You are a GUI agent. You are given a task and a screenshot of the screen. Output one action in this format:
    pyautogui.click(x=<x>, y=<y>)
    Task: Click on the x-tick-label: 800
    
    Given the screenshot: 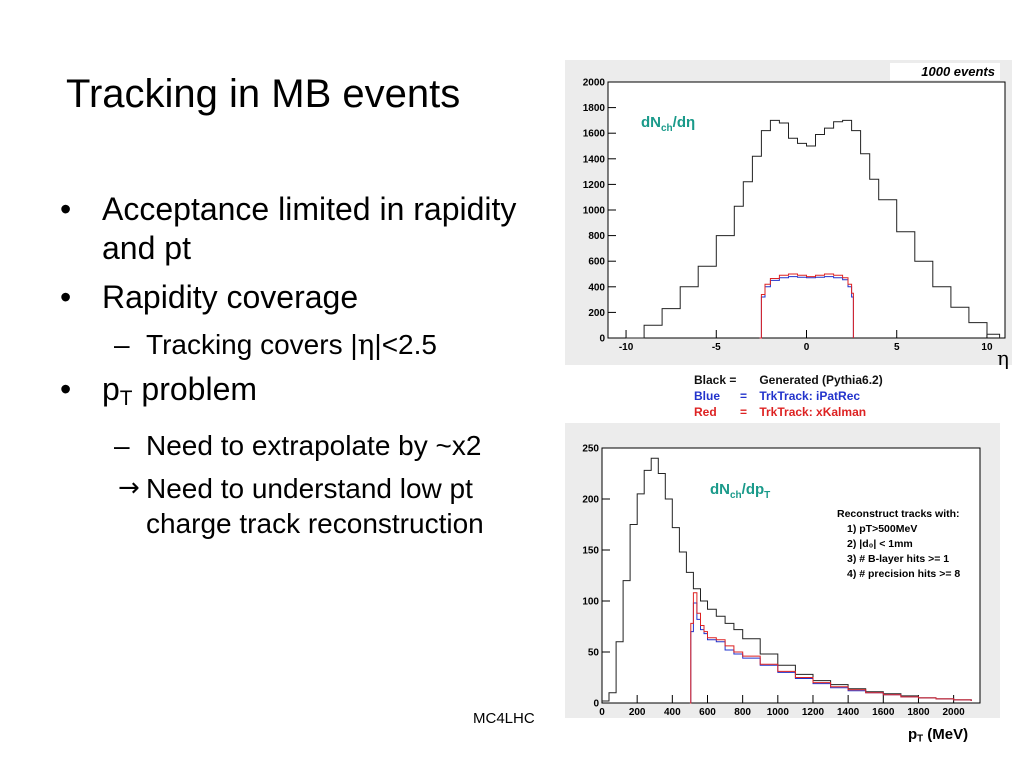 What is the action you would take?
    pyautogui.click(x=742, y=712)
    